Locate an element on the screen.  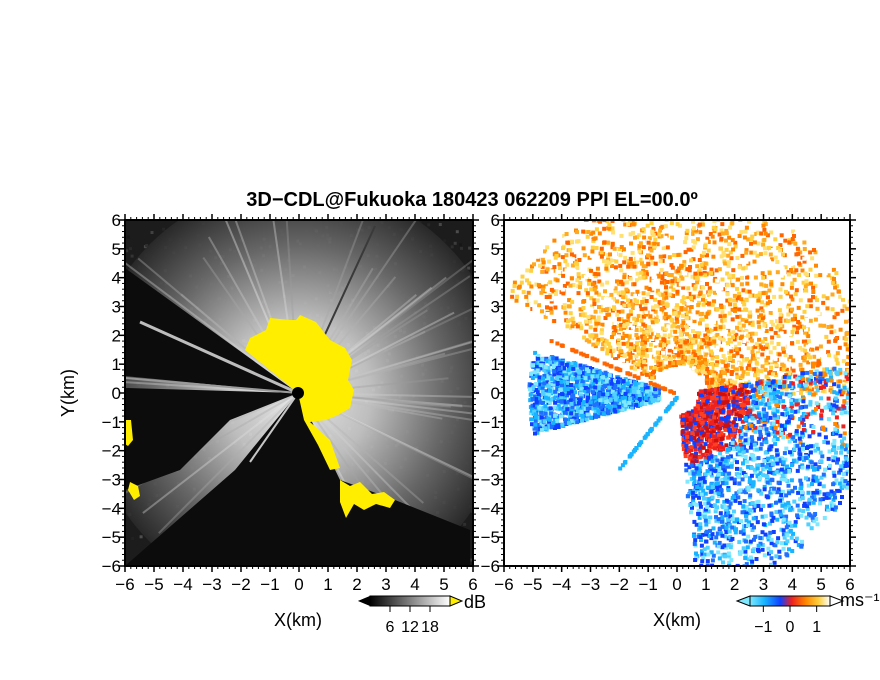
x-tick-label: −1 is located at coordinates (269, 584).